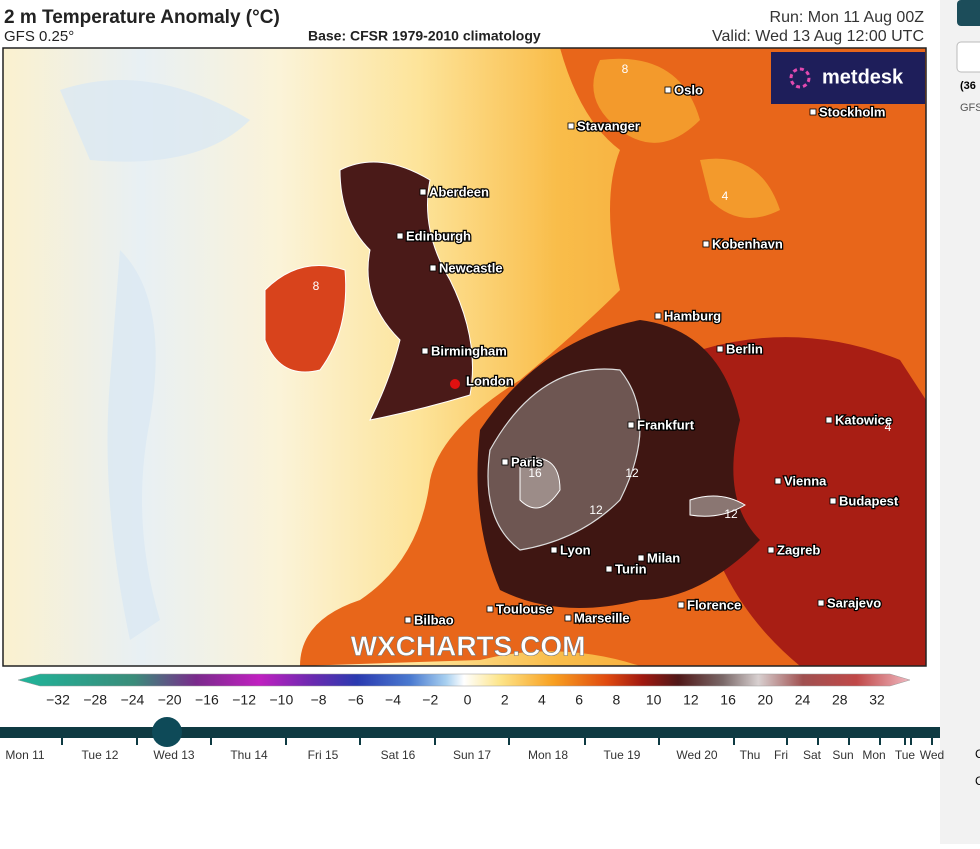 This screenshot has height=849, width=980. I want to click on valid: Valid: Wed 13 Aug 12:00 UTC, so click(818, 36).